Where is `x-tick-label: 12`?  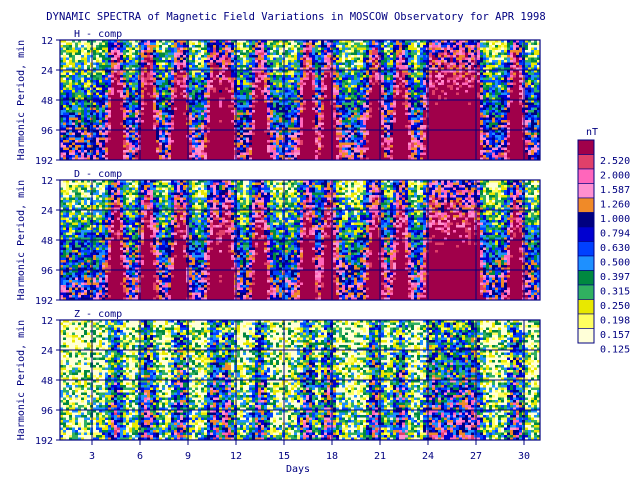 x-tick-label: 12 is located at coordinates (236, 456).